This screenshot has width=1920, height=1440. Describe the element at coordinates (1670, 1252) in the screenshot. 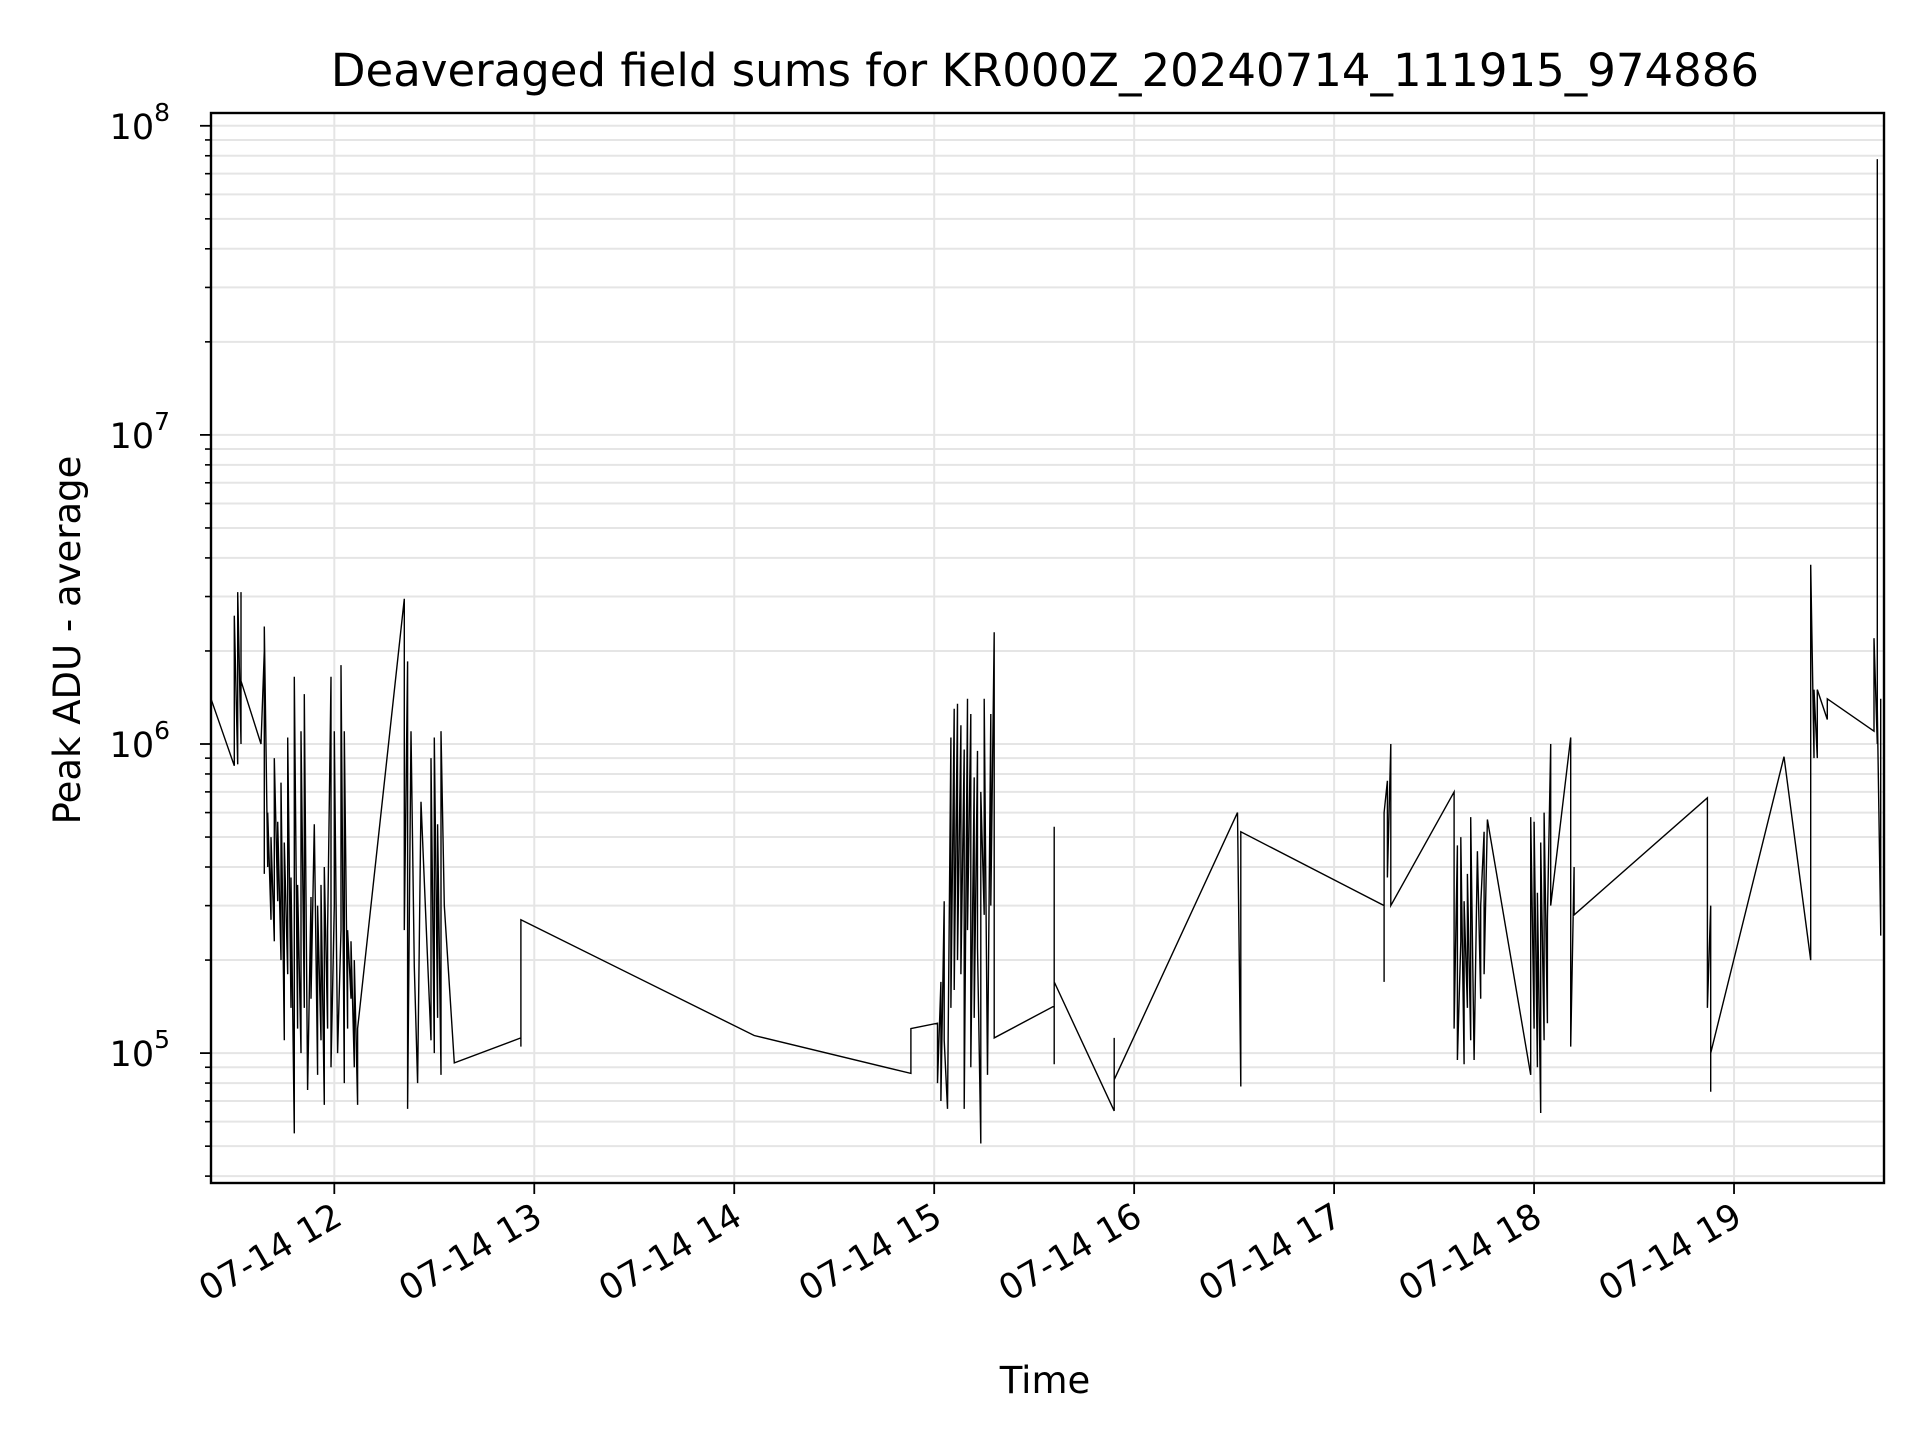

I see `x-tick-label: 07-14 19` at that location.